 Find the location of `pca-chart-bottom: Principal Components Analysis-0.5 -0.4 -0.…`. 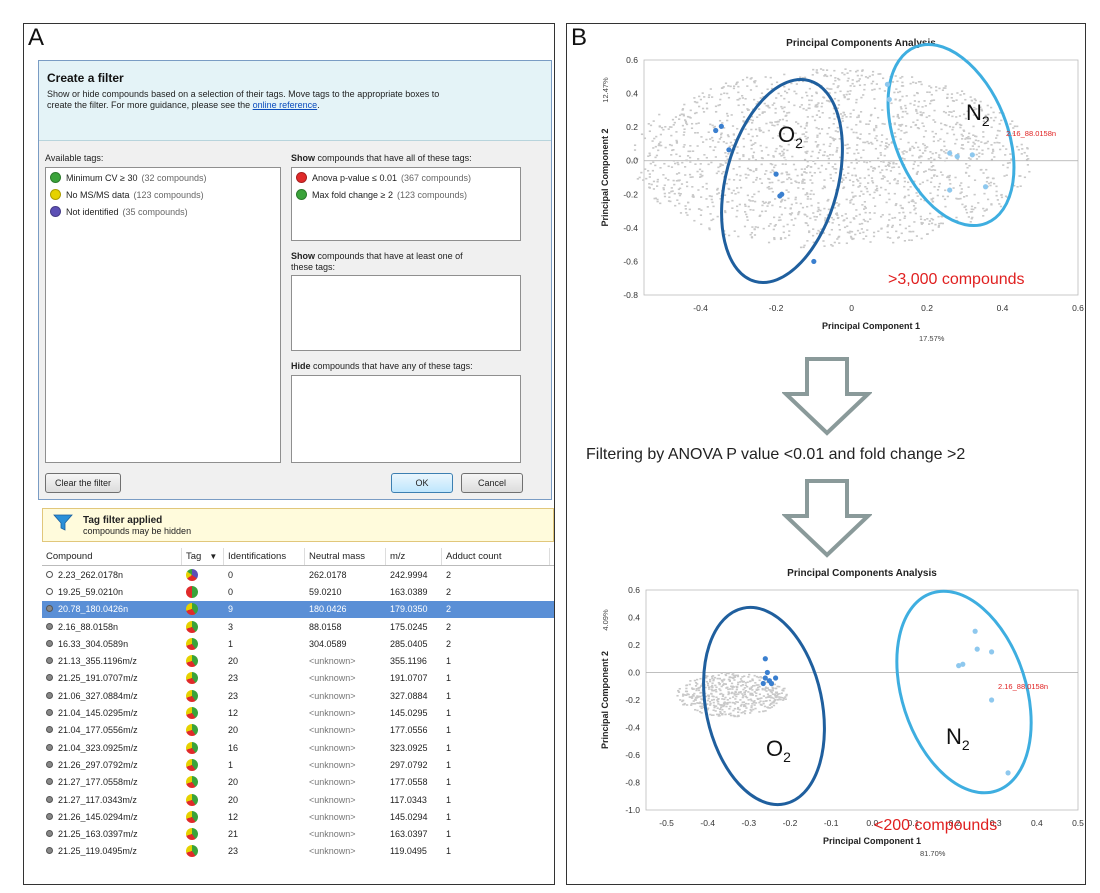

pca-chart-bottom: Principal Components Analysis-0.5 -0.4 -0.… is located at coordinates (842, 713).